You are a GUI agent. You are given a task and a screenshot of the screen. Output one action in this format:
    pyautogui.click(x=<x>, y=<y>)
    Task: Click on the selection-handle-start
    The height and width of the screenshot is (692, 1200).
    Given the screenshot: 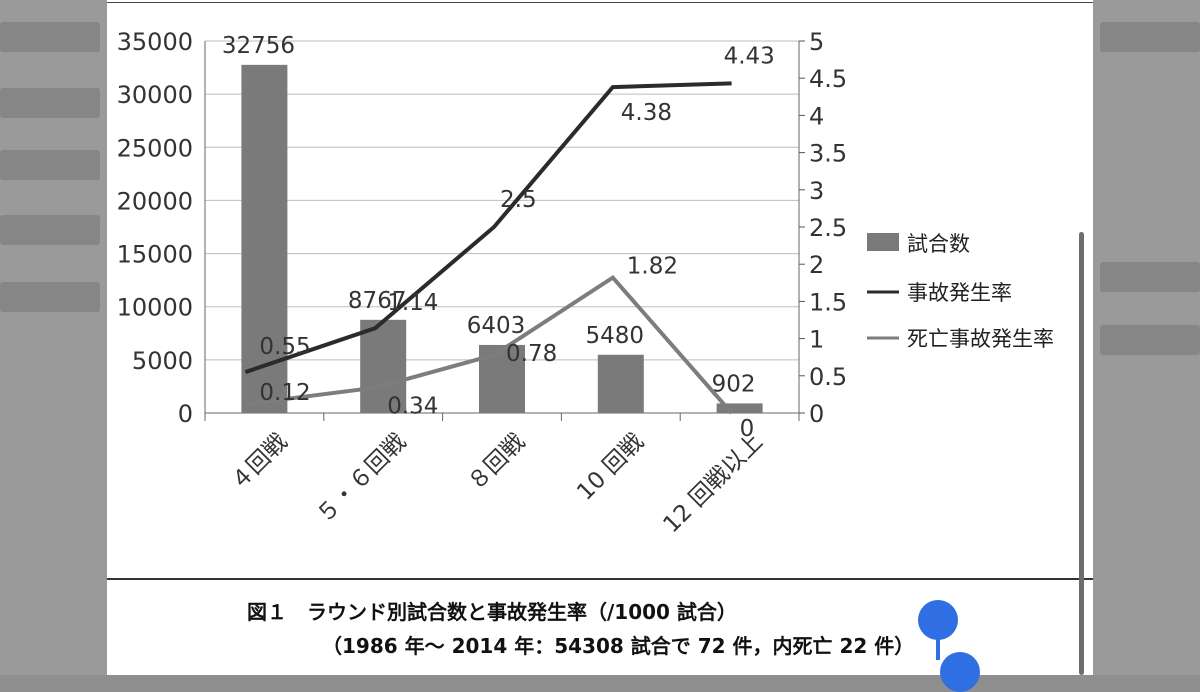 What is the action you would take?
    pyautogui.click(x=938, y=620)
    